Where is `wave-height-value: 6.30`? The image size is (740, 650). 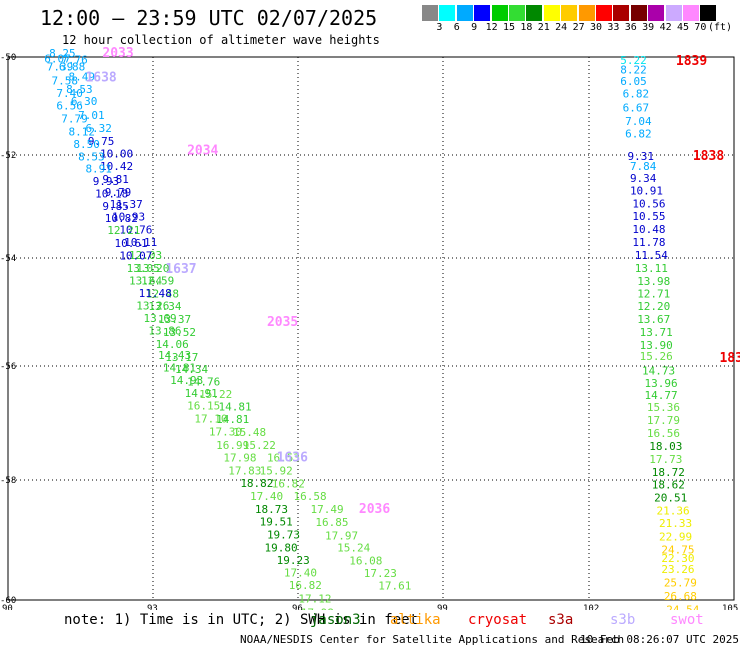
wave-height-value: 6.30 is located at coordinates (84, 101).